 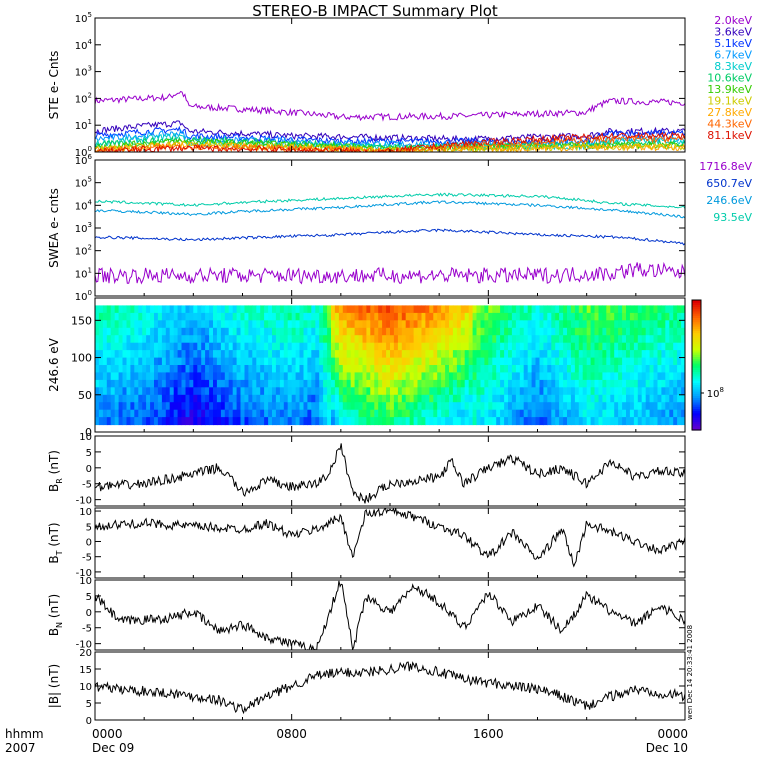 What do you see at coordinates (707, 365) in the screenshot?
I see `colorbar: 108` at bounding box center [707, 365].